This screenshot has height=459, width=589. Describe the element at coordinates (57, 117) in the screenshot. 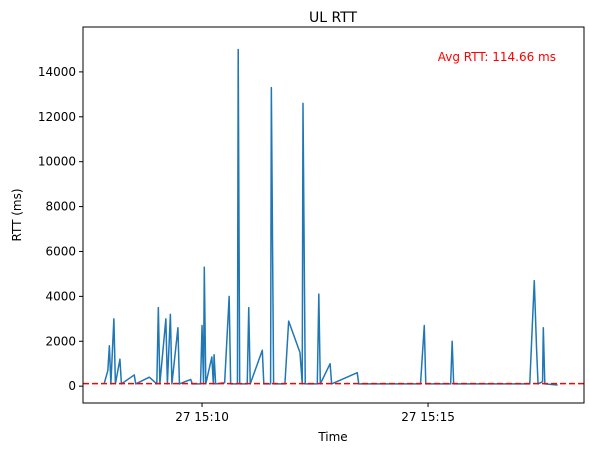

I see `y-tick-label: 12000` at that location.